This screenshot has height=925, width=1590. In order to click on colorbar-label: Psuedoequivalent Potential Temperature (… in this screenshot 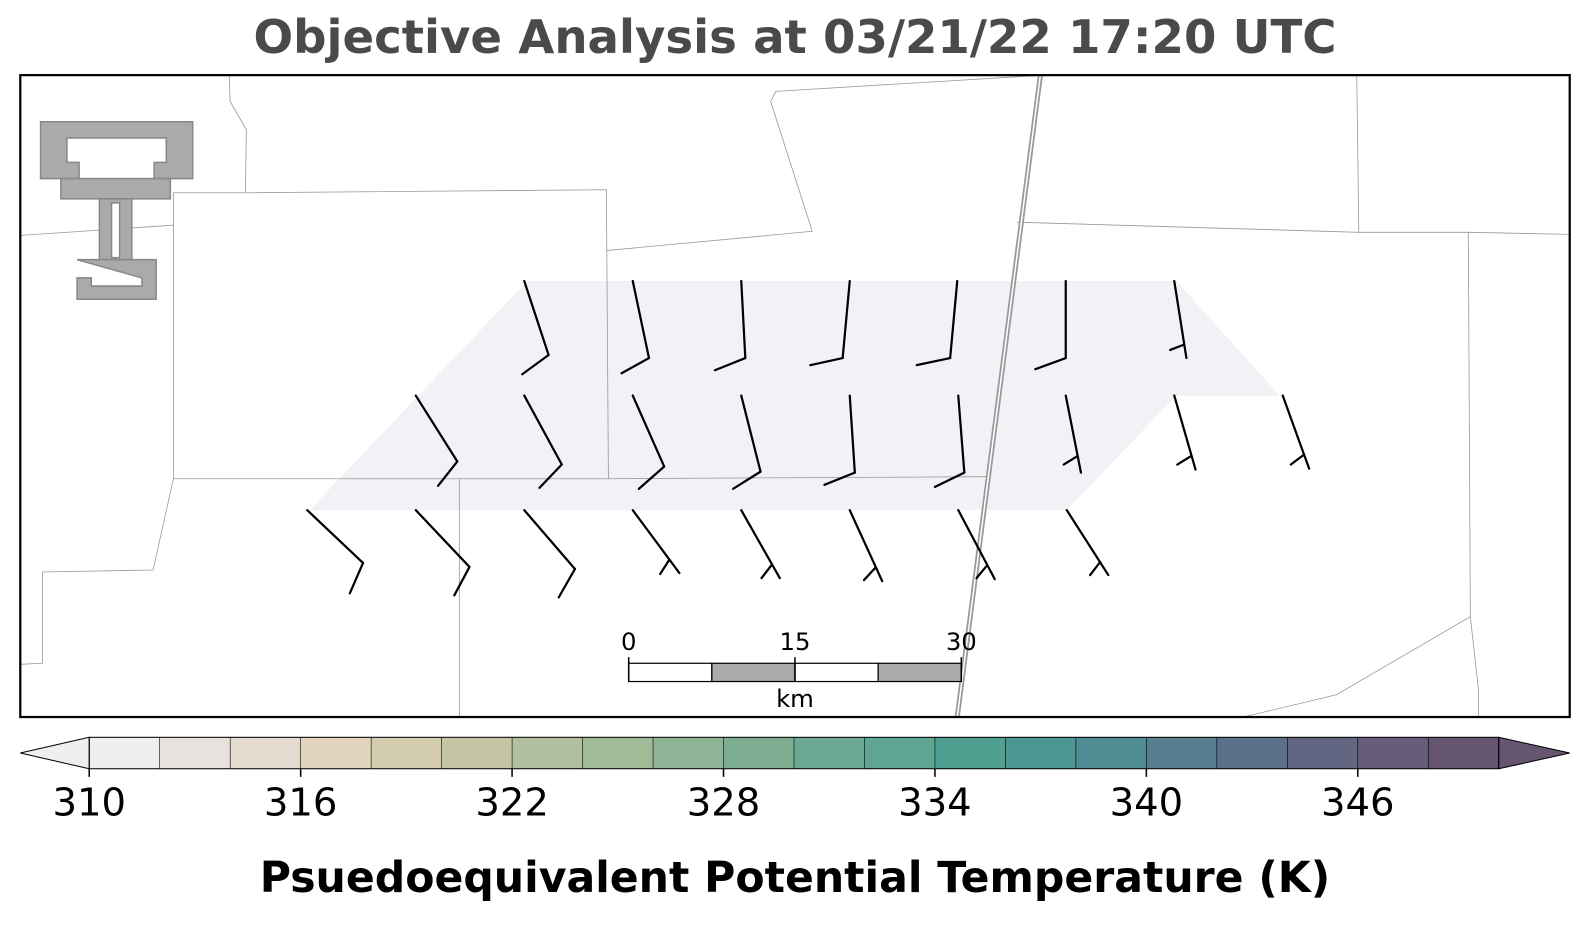, I will do `click(795, 878)`.